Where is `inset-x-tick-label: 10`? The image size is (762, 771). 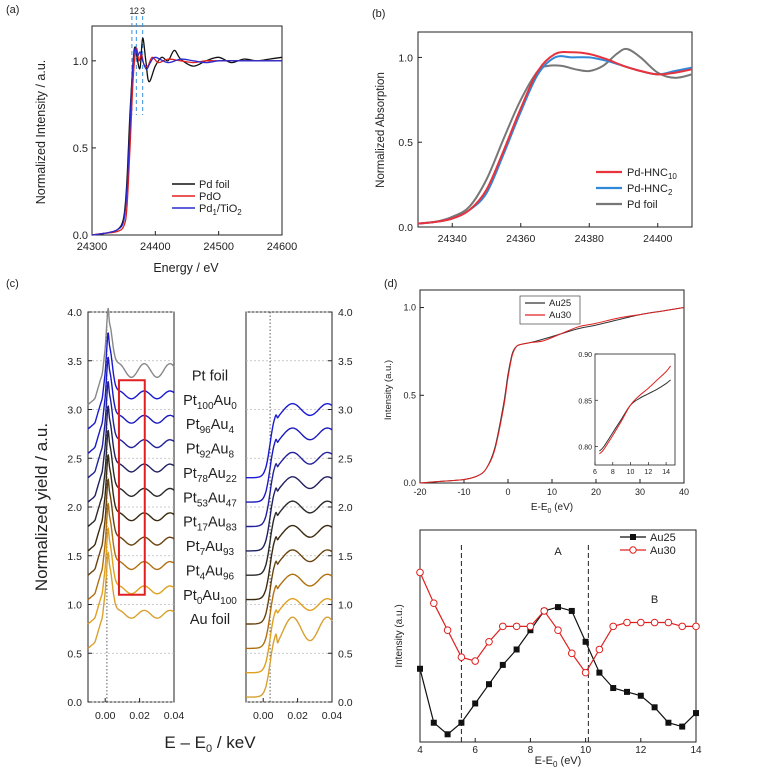 inset-x-tick-label: 10 is located at coordinates (631, 472).